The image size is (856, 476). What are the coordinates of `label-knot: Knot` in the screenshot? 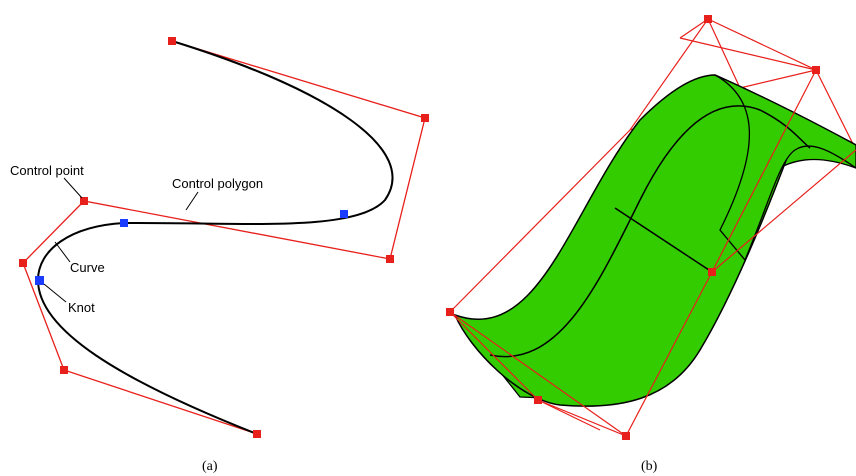 It's located at (81, 307).